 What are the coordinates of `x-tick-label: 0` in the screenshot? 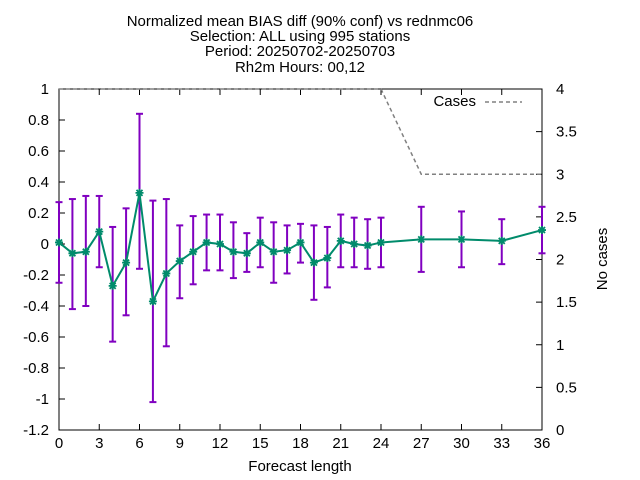 It's located at (59, 443).